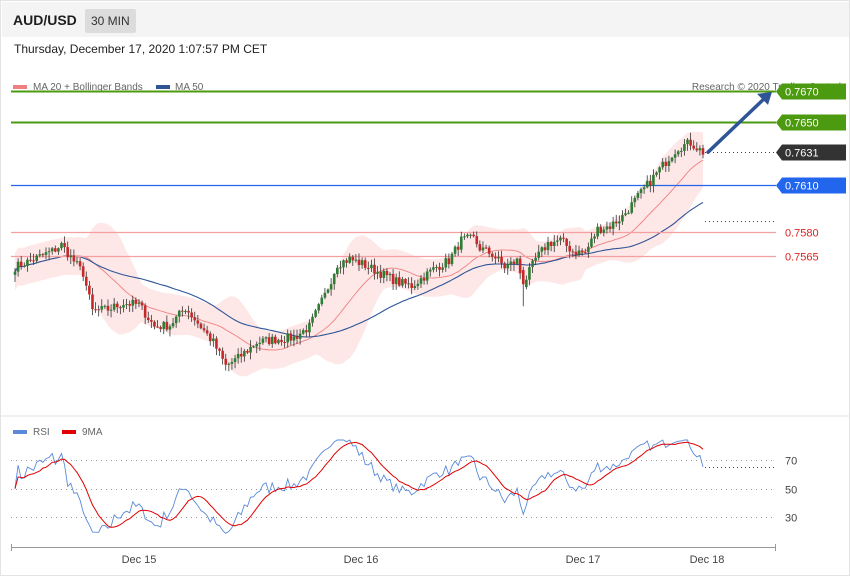 The image size is (850, 576). Describe the element at coordinates (811, 122) in the screenshot. I see `level-tag-resistance` at that location.